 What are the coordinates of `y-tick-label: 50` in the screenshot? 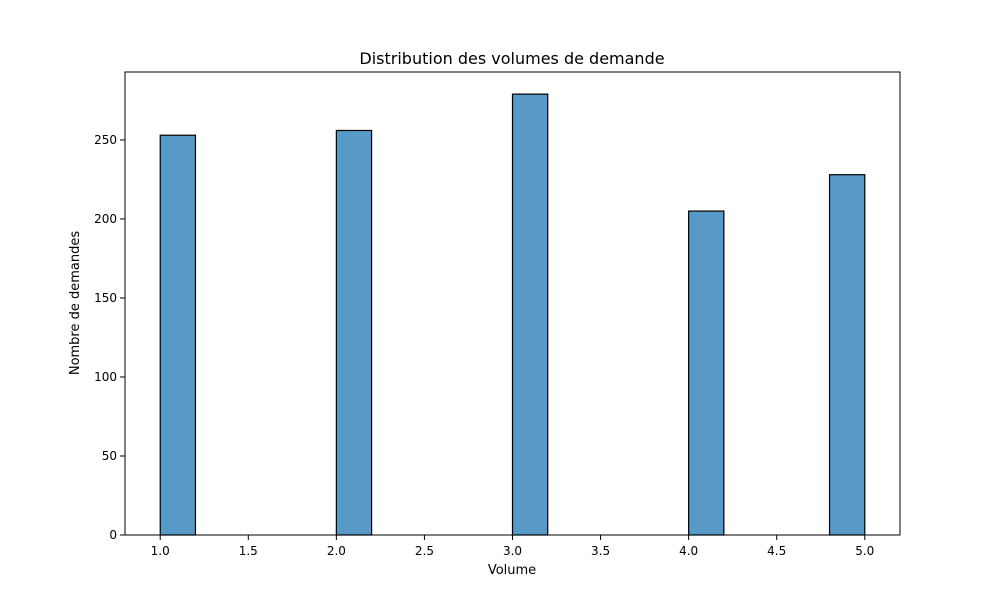 It's located at (109, 456).